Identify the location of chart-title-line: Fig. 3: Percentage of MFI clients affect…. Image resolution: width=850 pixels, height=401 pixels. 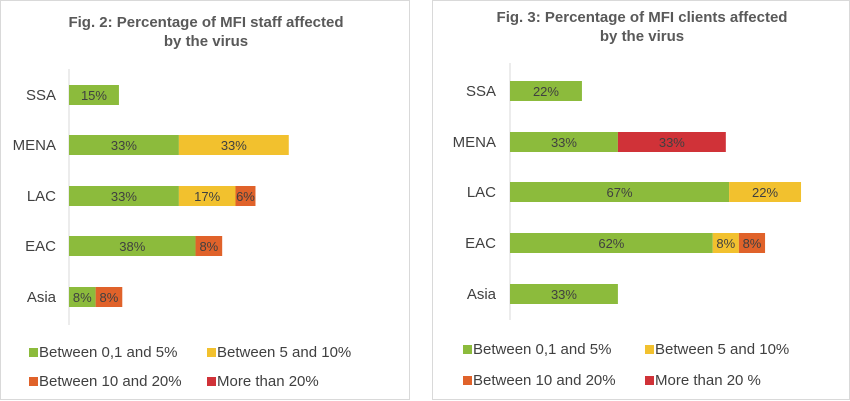
(642, 17).